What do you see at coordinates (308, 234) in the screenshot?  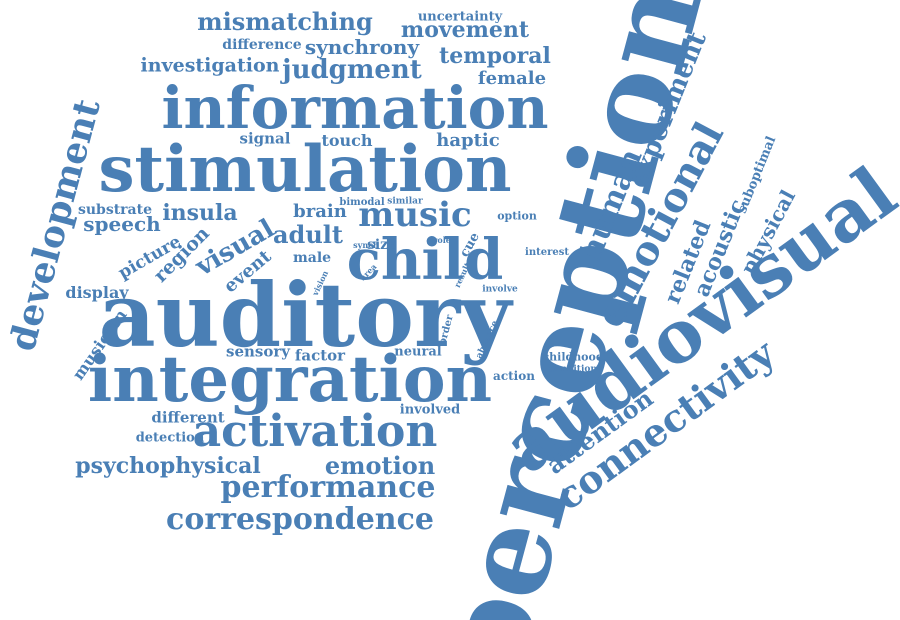 I see `word-adult: adult` at bounding box center [308, 234].